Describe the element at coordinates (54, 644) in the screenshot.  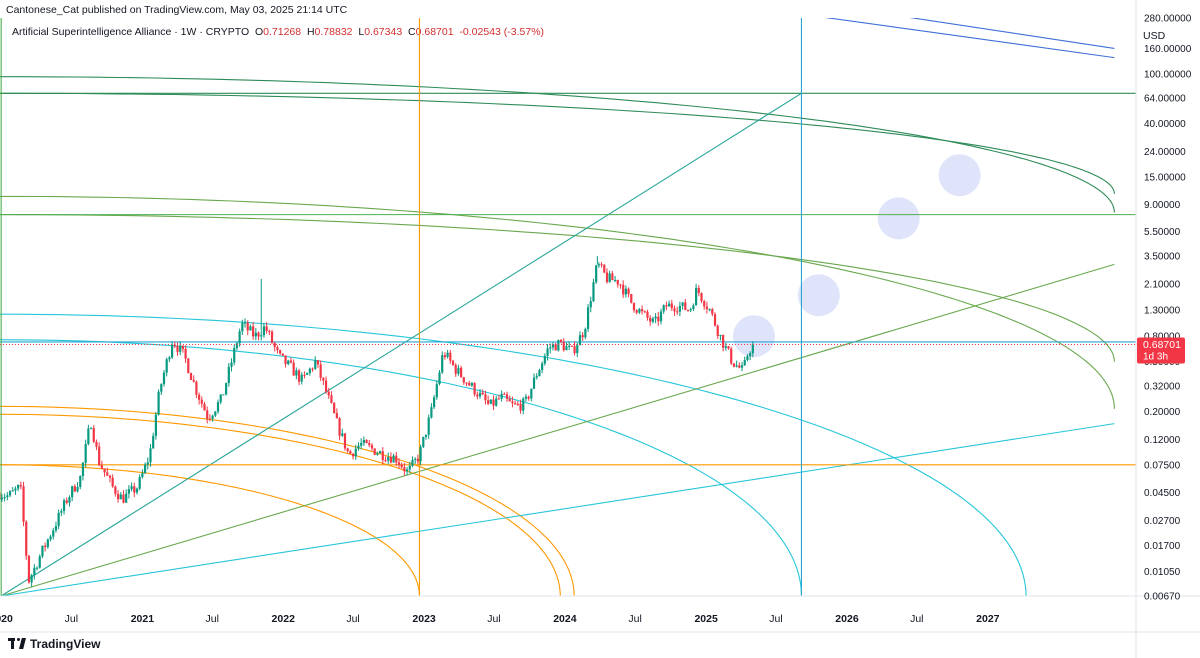
I see `tradingview-logo: TradingView` at that location.